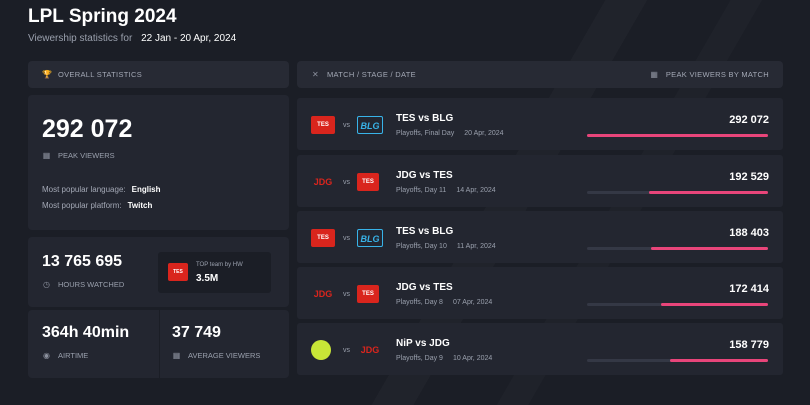 The image size is (810, 405). I want to click on top-team-card: TES TOP team by HW 3.5M, so click(214, 272).